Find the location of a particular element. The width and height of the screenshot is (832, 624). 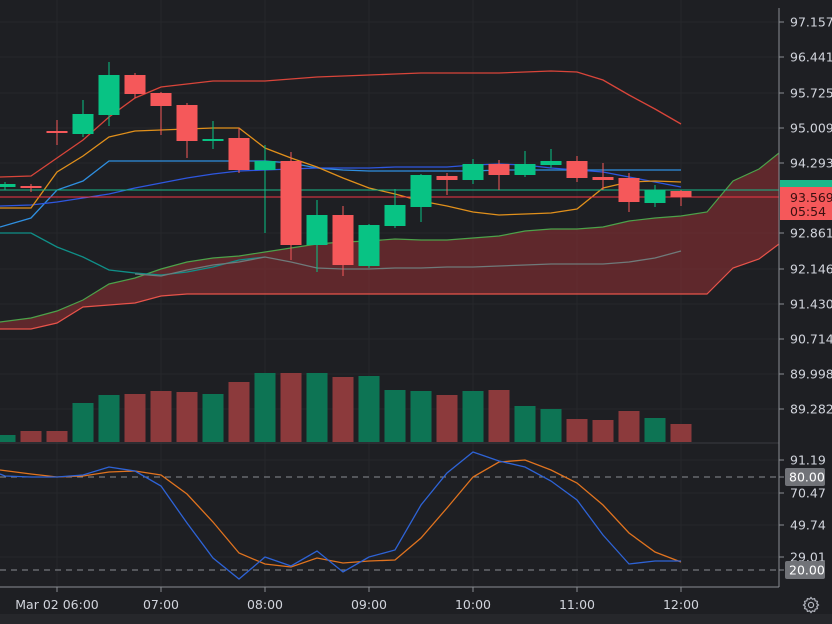

price-tick-label: 91.430 is located at coordinates (811, 304).